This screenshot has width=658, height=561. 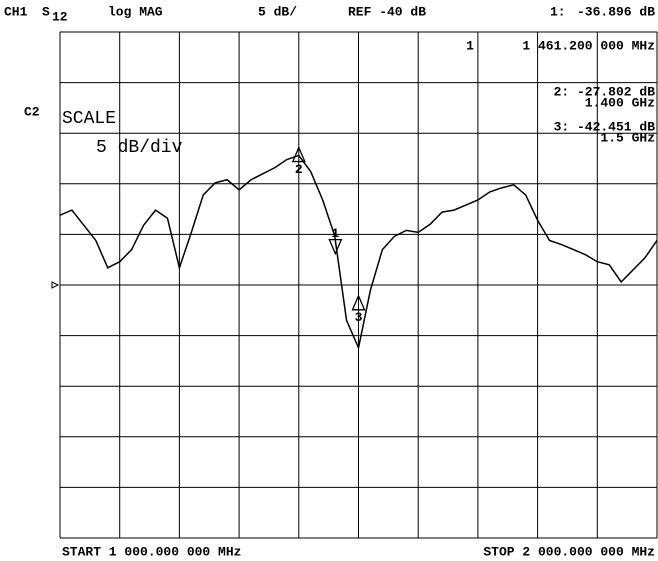 What do you see at coordinates (89, 119) in the screenshot?
I see `scale-title: SCALE` at bounding box center [89, 119].